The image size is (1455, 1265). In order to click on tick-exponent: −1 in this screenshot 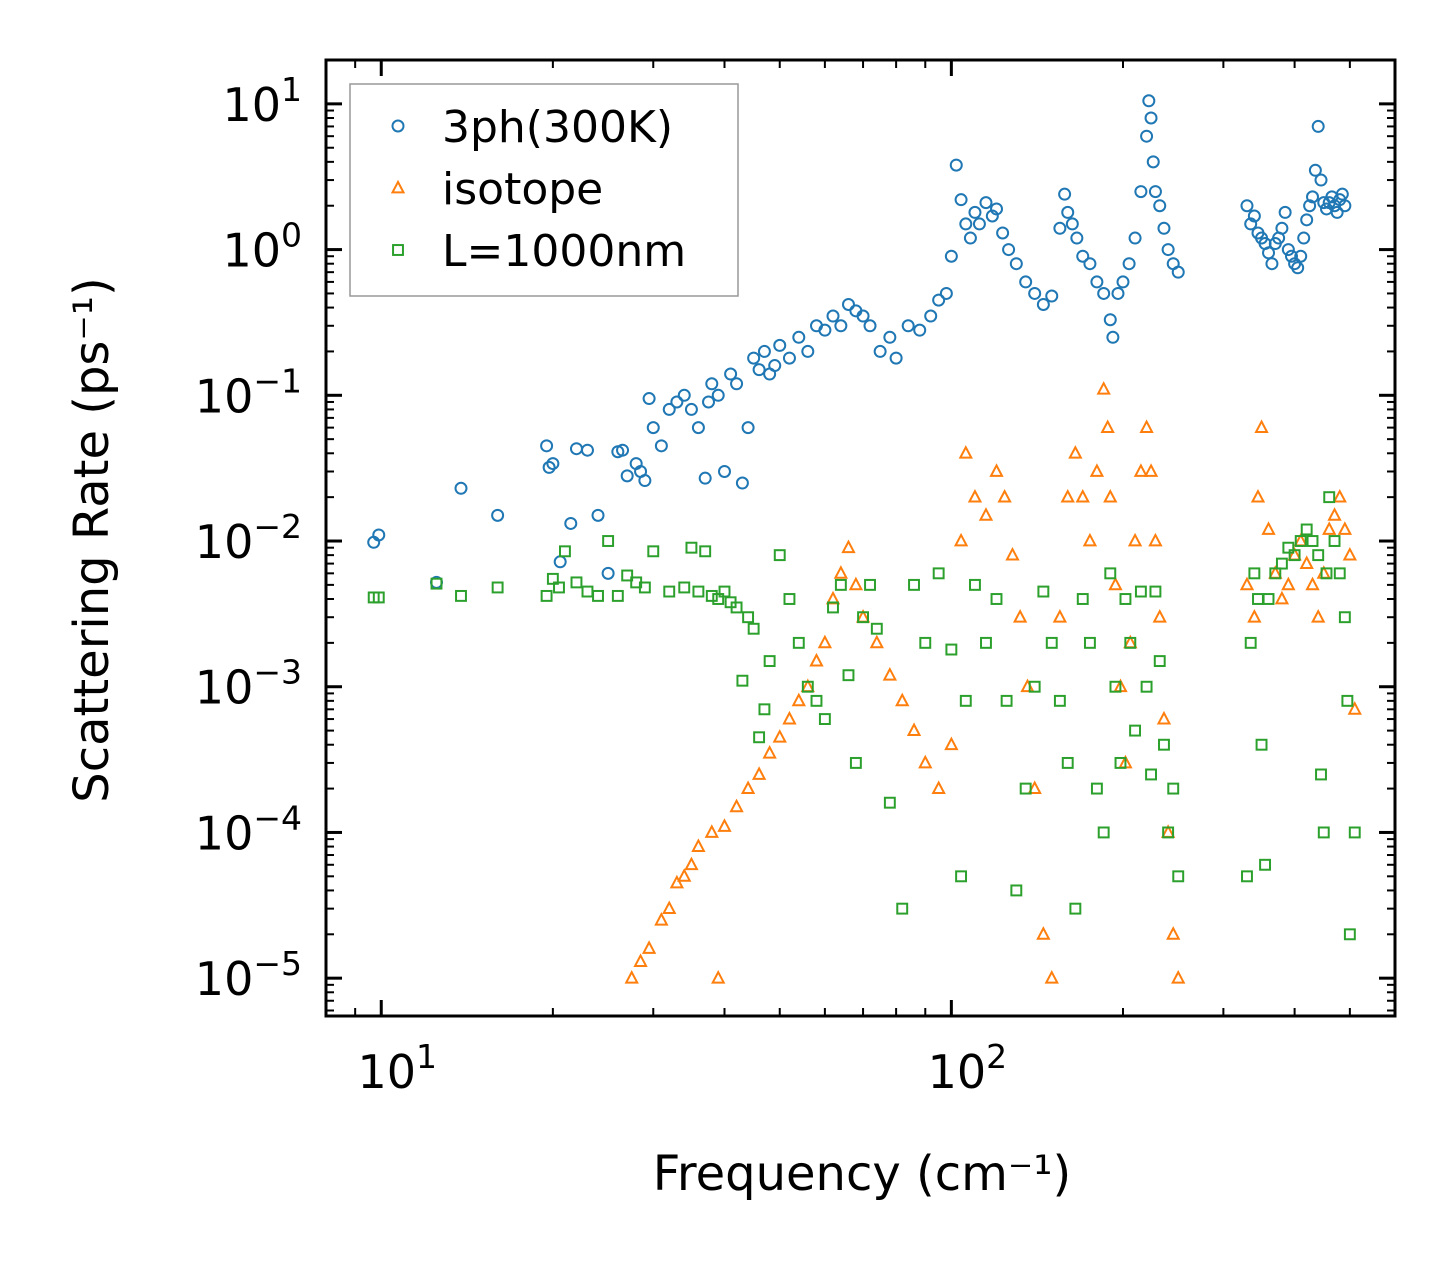, I will do `click(277, 380)`.